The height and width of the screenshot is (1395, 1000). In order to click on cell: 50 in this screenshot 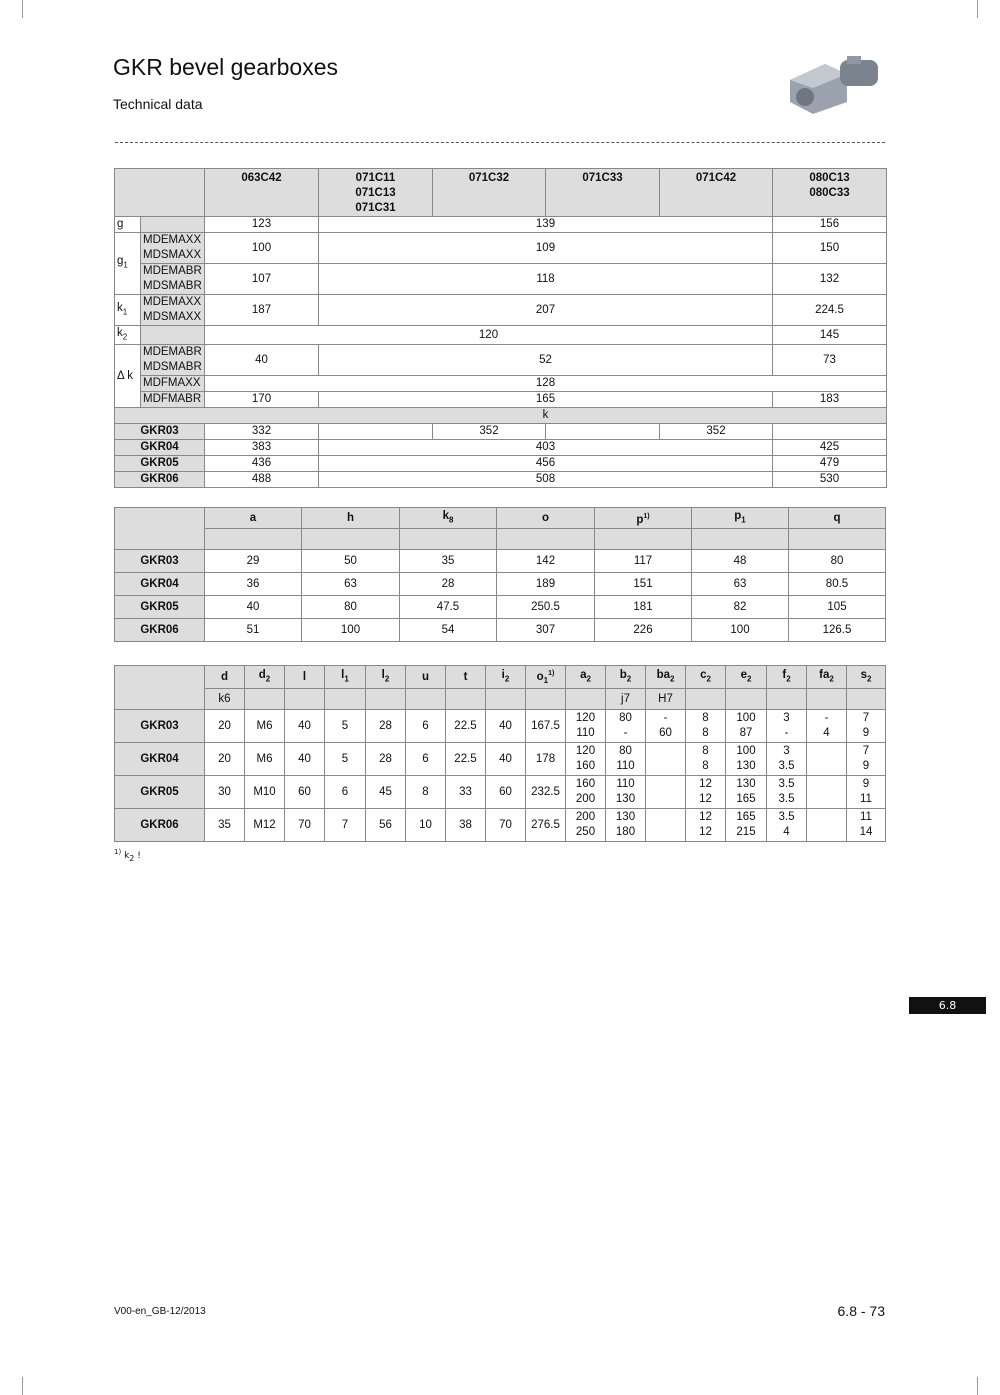, I will do `click(350, 561)`.